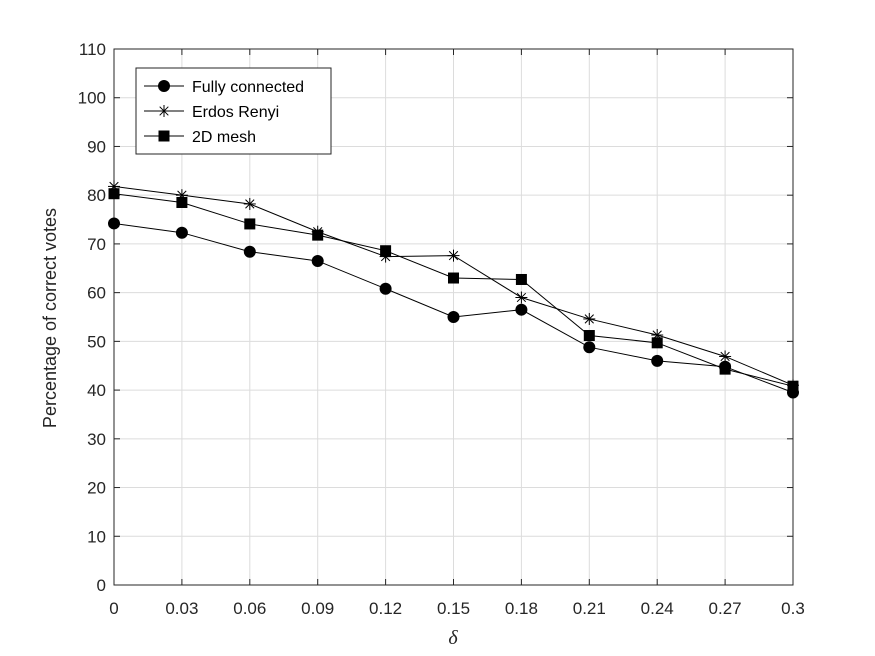 This screenshot has height=656, width=875. Describe the element at coordinates (96, 195) in the screenshot. I see `y-tick-label: 80` at that location.